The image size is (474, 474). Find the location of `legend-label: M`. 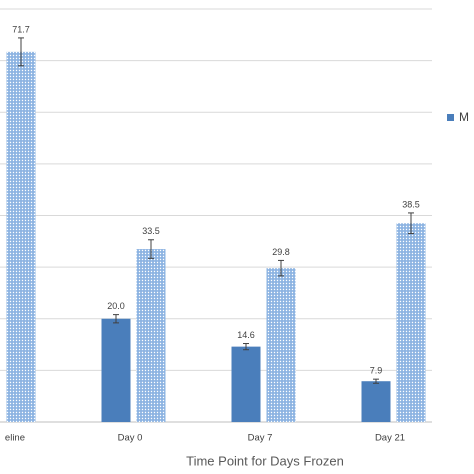

legend-label: M is located at coordinates (464, 117).